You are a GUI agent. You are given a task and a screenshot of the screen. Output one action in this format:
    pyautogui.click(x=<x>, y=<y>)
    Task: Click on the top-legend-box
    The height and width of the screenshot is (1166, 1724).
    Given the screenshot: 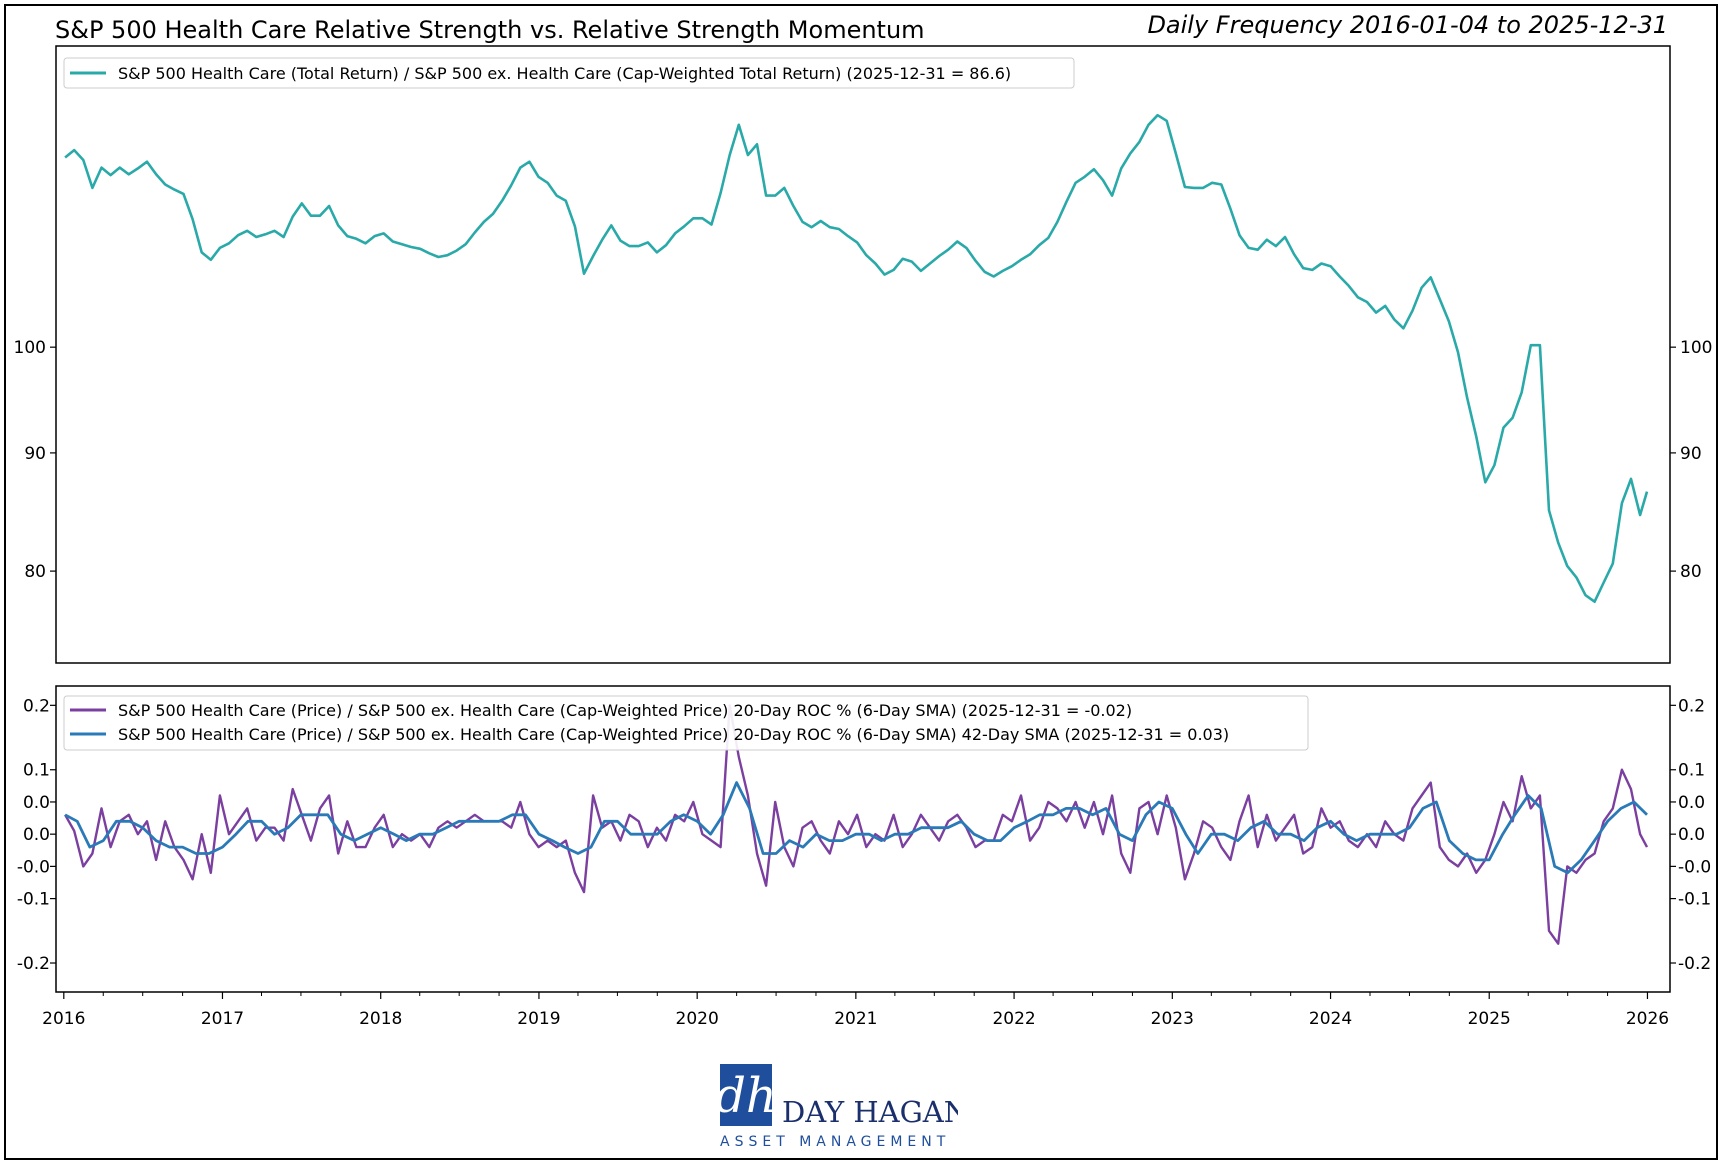 What is the action you would take?
    pyautogui.click(x=569, y=73)
    